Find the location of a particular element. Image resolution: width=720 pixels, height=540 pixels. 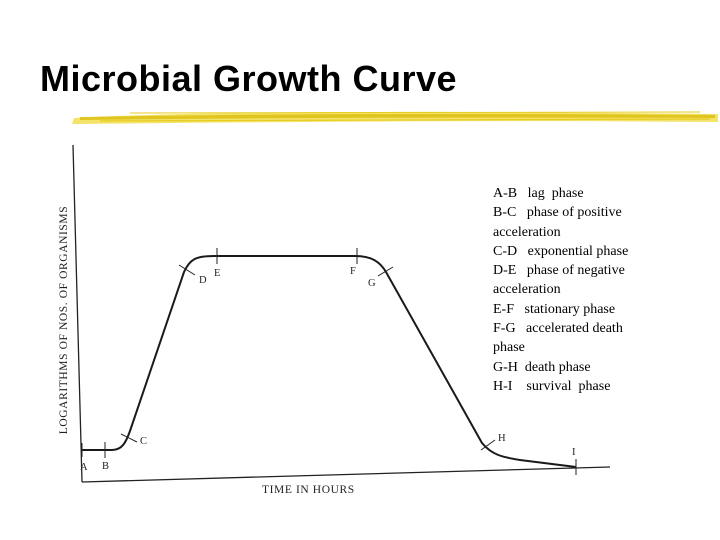

legend-line: E-F stationary phase is located at coordinates (554, 309).